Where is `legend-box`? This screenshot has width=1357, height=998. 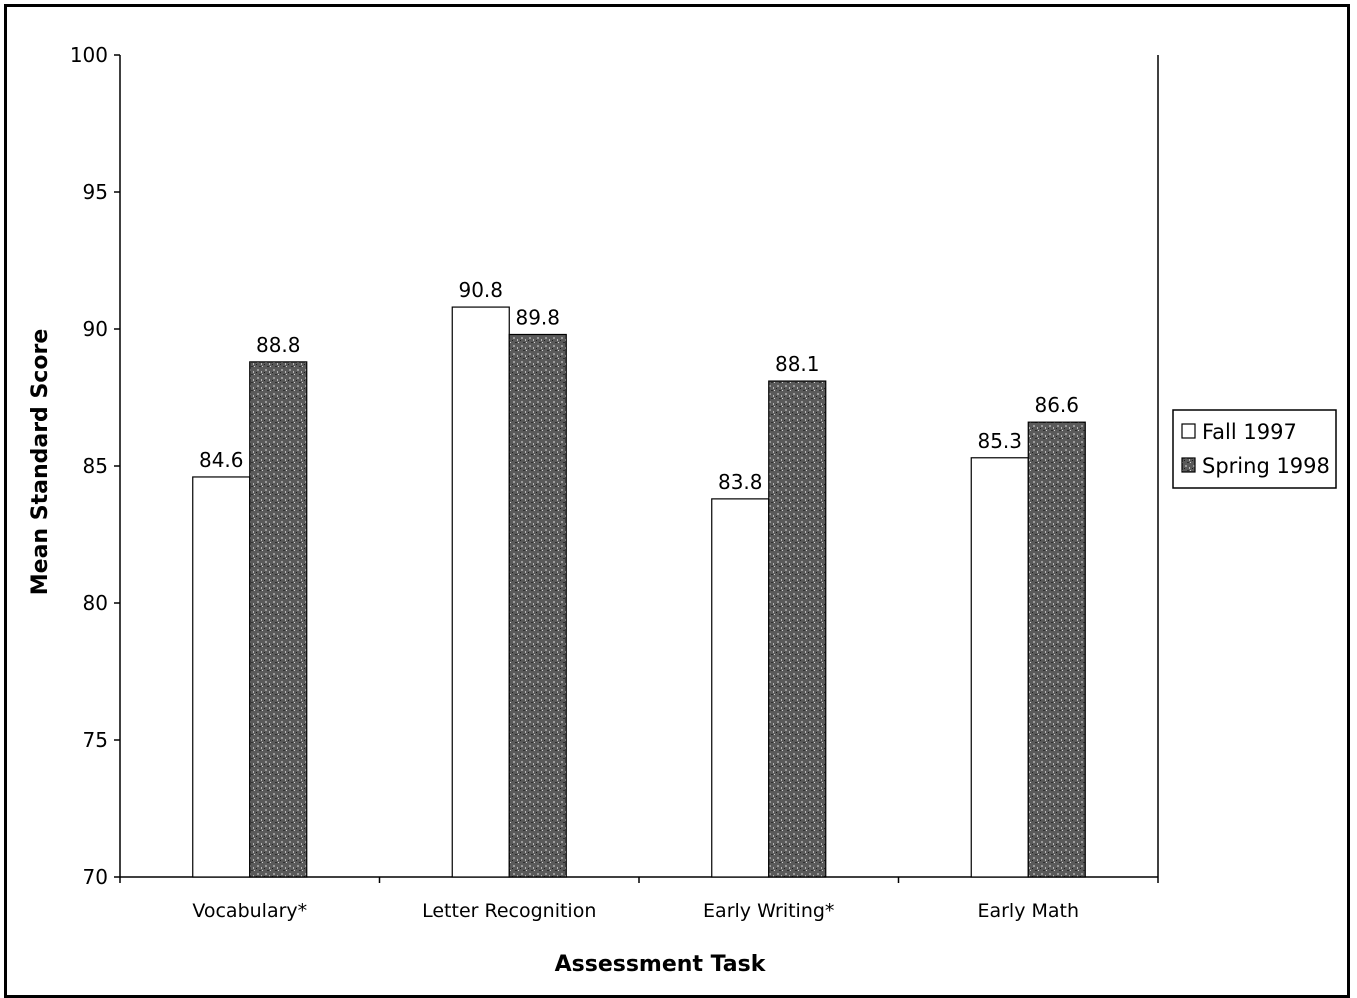
legend-box is located at coordinates (1254, 449).